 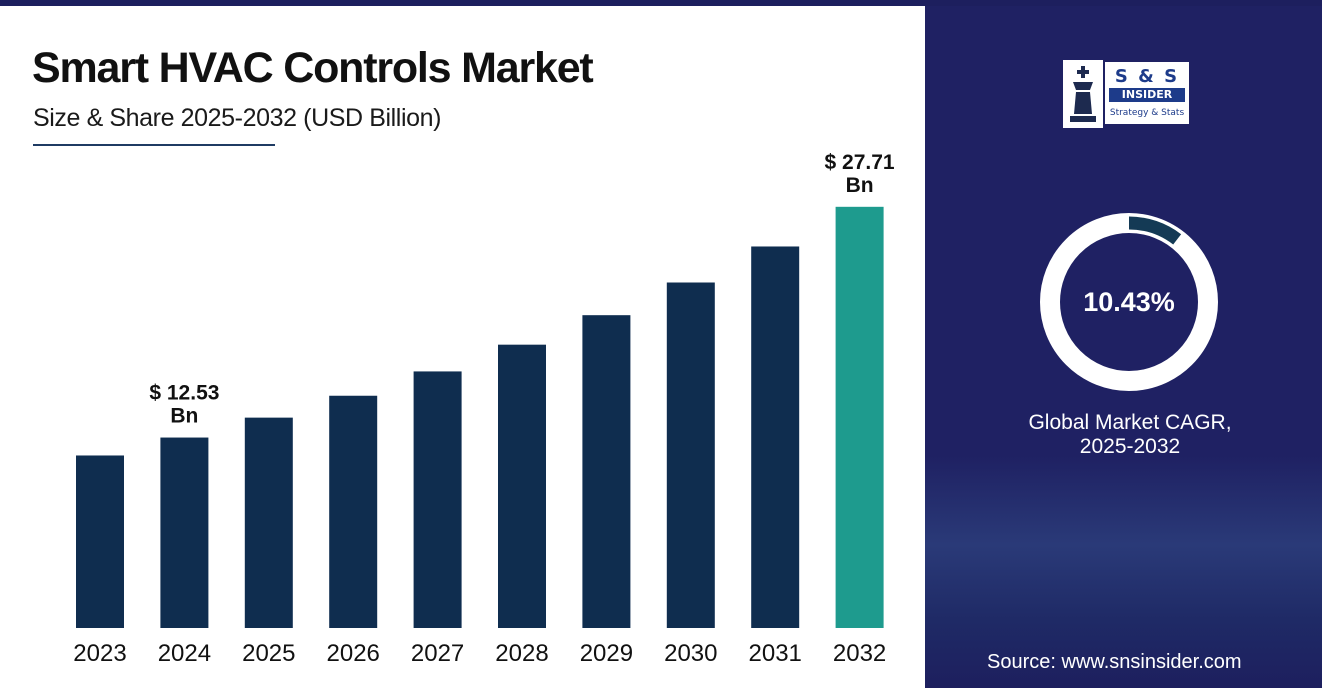 What do you see at coordinates (437, 653) in the screenshot?
I see `x-tick-label: 2027` at bounding box center [437, 653].